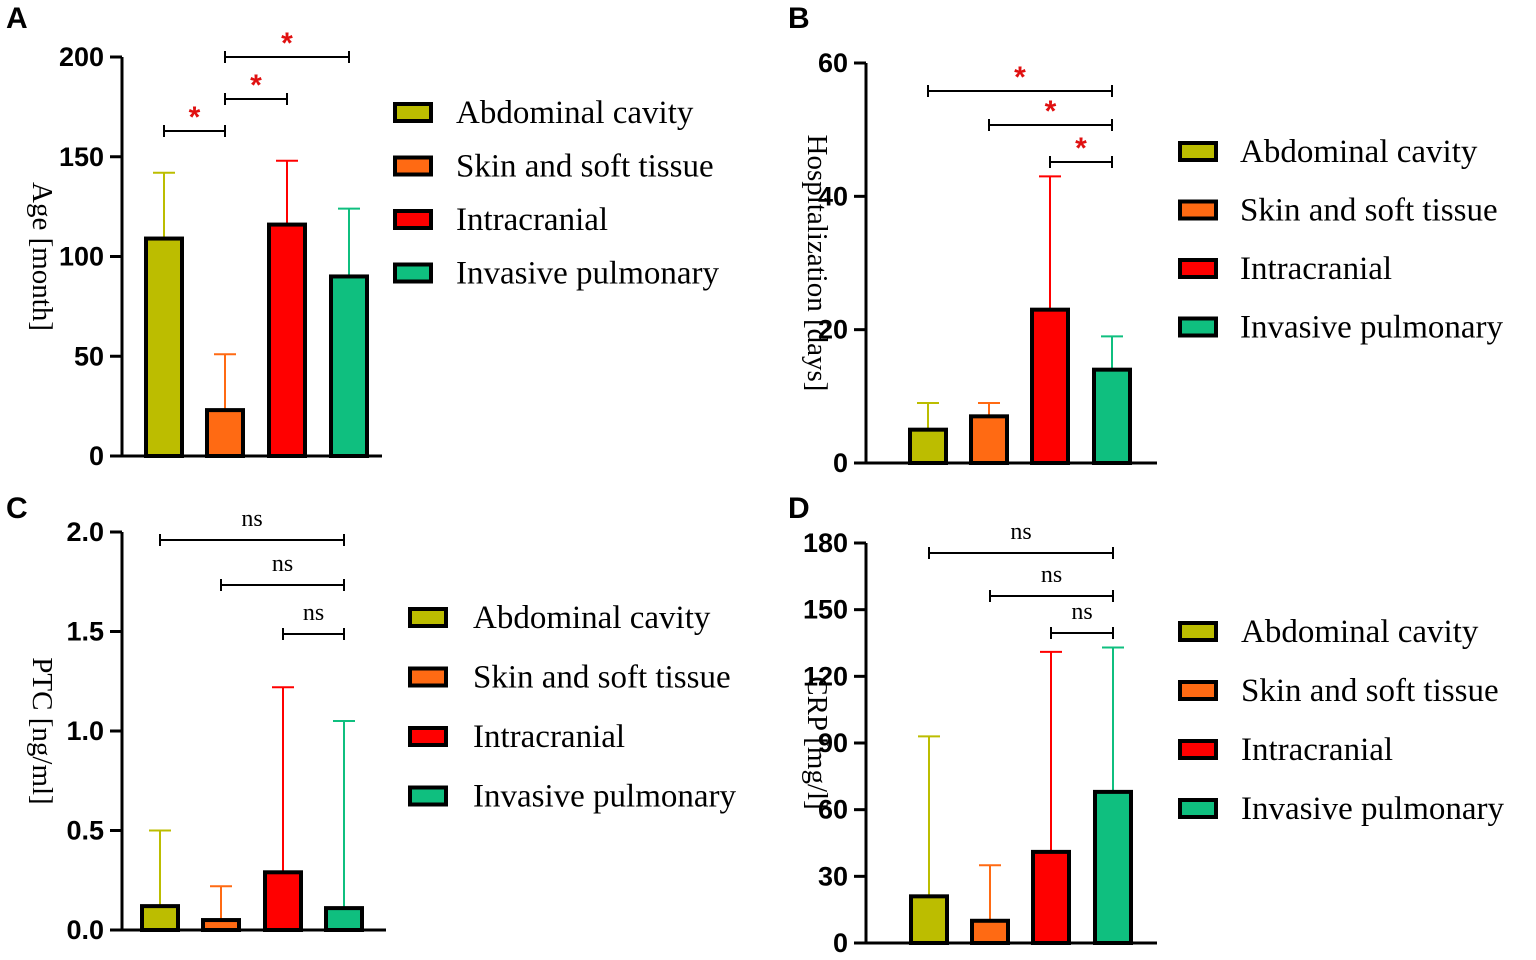 This screenshot has width=1536, height=960. What do you see at coordinates (833, 743) in the screenshot?
I see `y-tick-label: 90` at bounding box center [833, 743].